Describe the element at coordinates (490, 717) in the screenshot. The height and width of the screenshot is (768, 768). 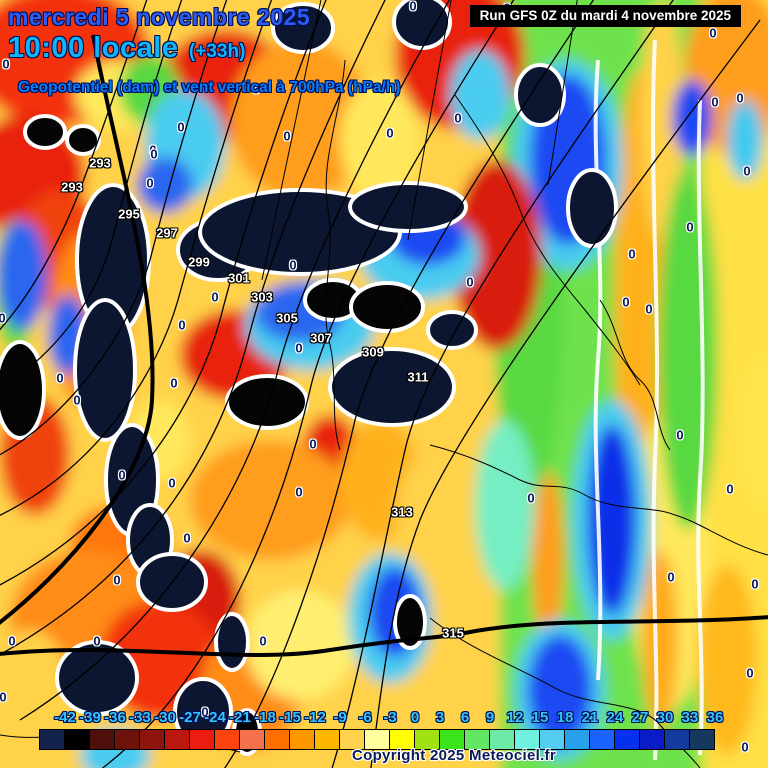
I see `colorbar-value-label: 9` at that location.